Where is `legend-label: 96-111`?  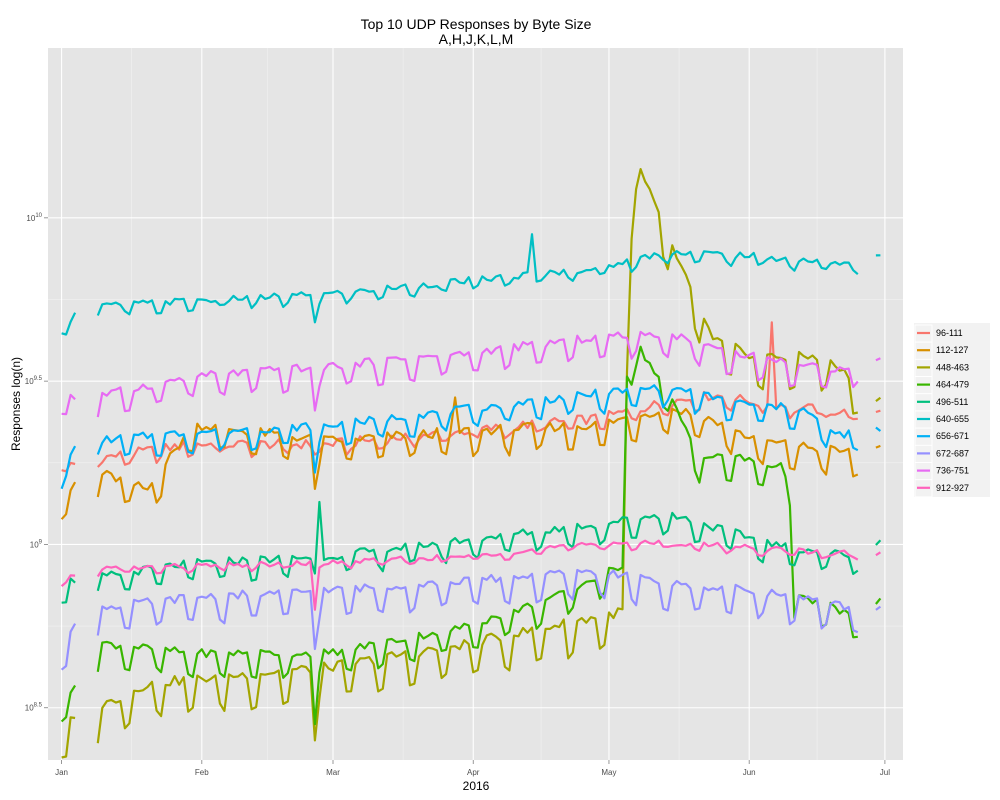
legend-label: 96-111 is located at coordinates (949, 333).